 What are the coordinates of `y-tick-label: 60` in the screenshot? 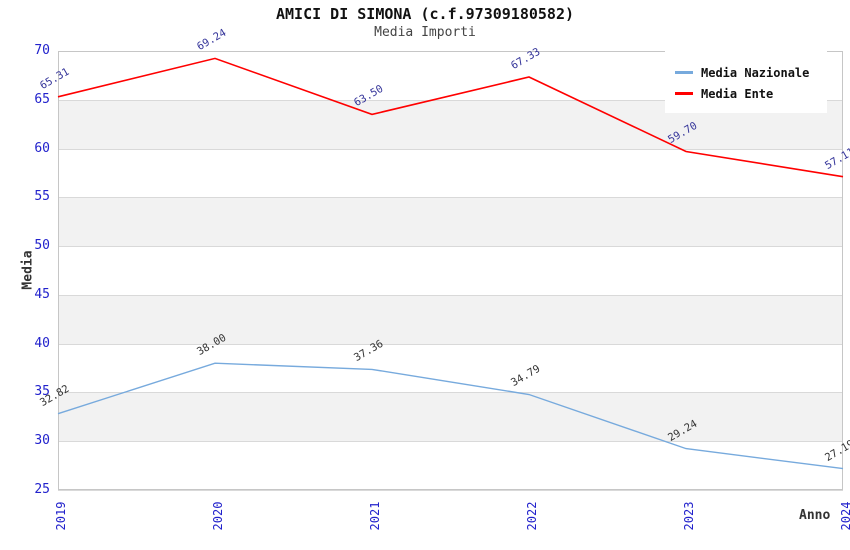 It's located at (42, 148).